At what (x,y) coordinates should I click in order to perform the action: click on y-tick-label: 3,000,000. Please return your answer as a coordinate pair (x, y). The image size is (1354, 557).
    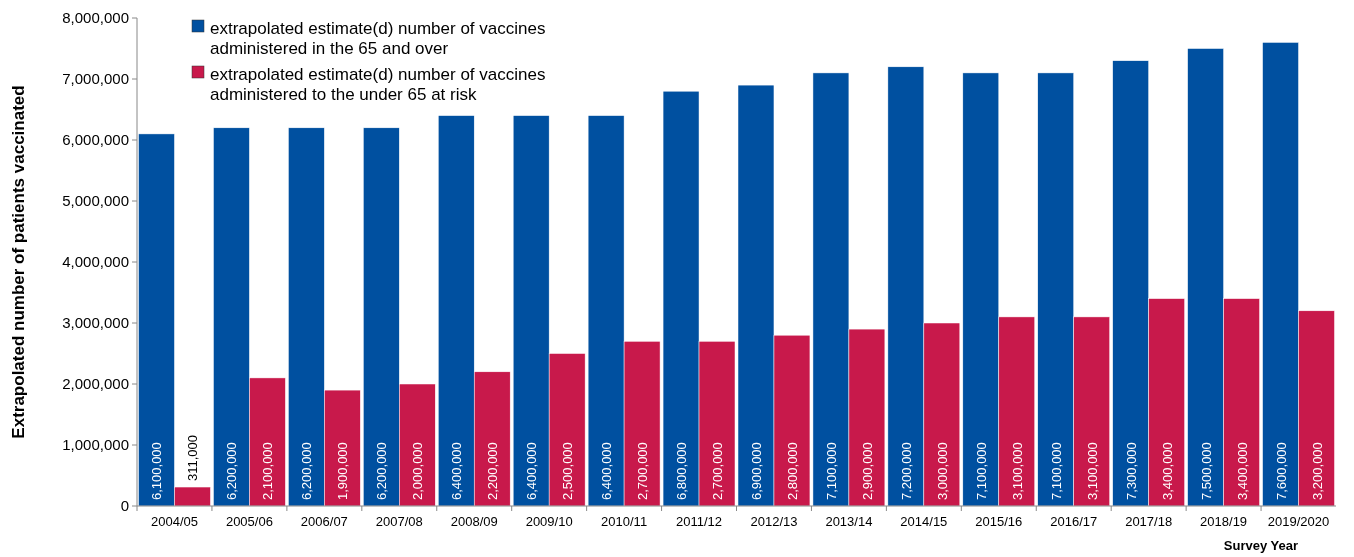
    Looking at the image, I should click on (95, 323).